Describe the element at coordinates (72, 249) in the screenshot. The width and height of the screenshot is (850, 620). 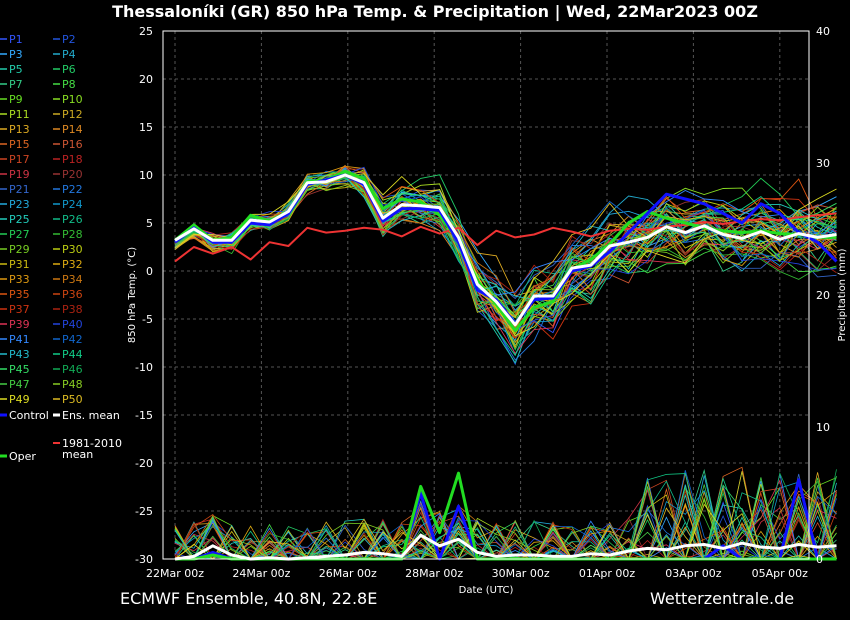
I see `legend-label: P30` at that location.